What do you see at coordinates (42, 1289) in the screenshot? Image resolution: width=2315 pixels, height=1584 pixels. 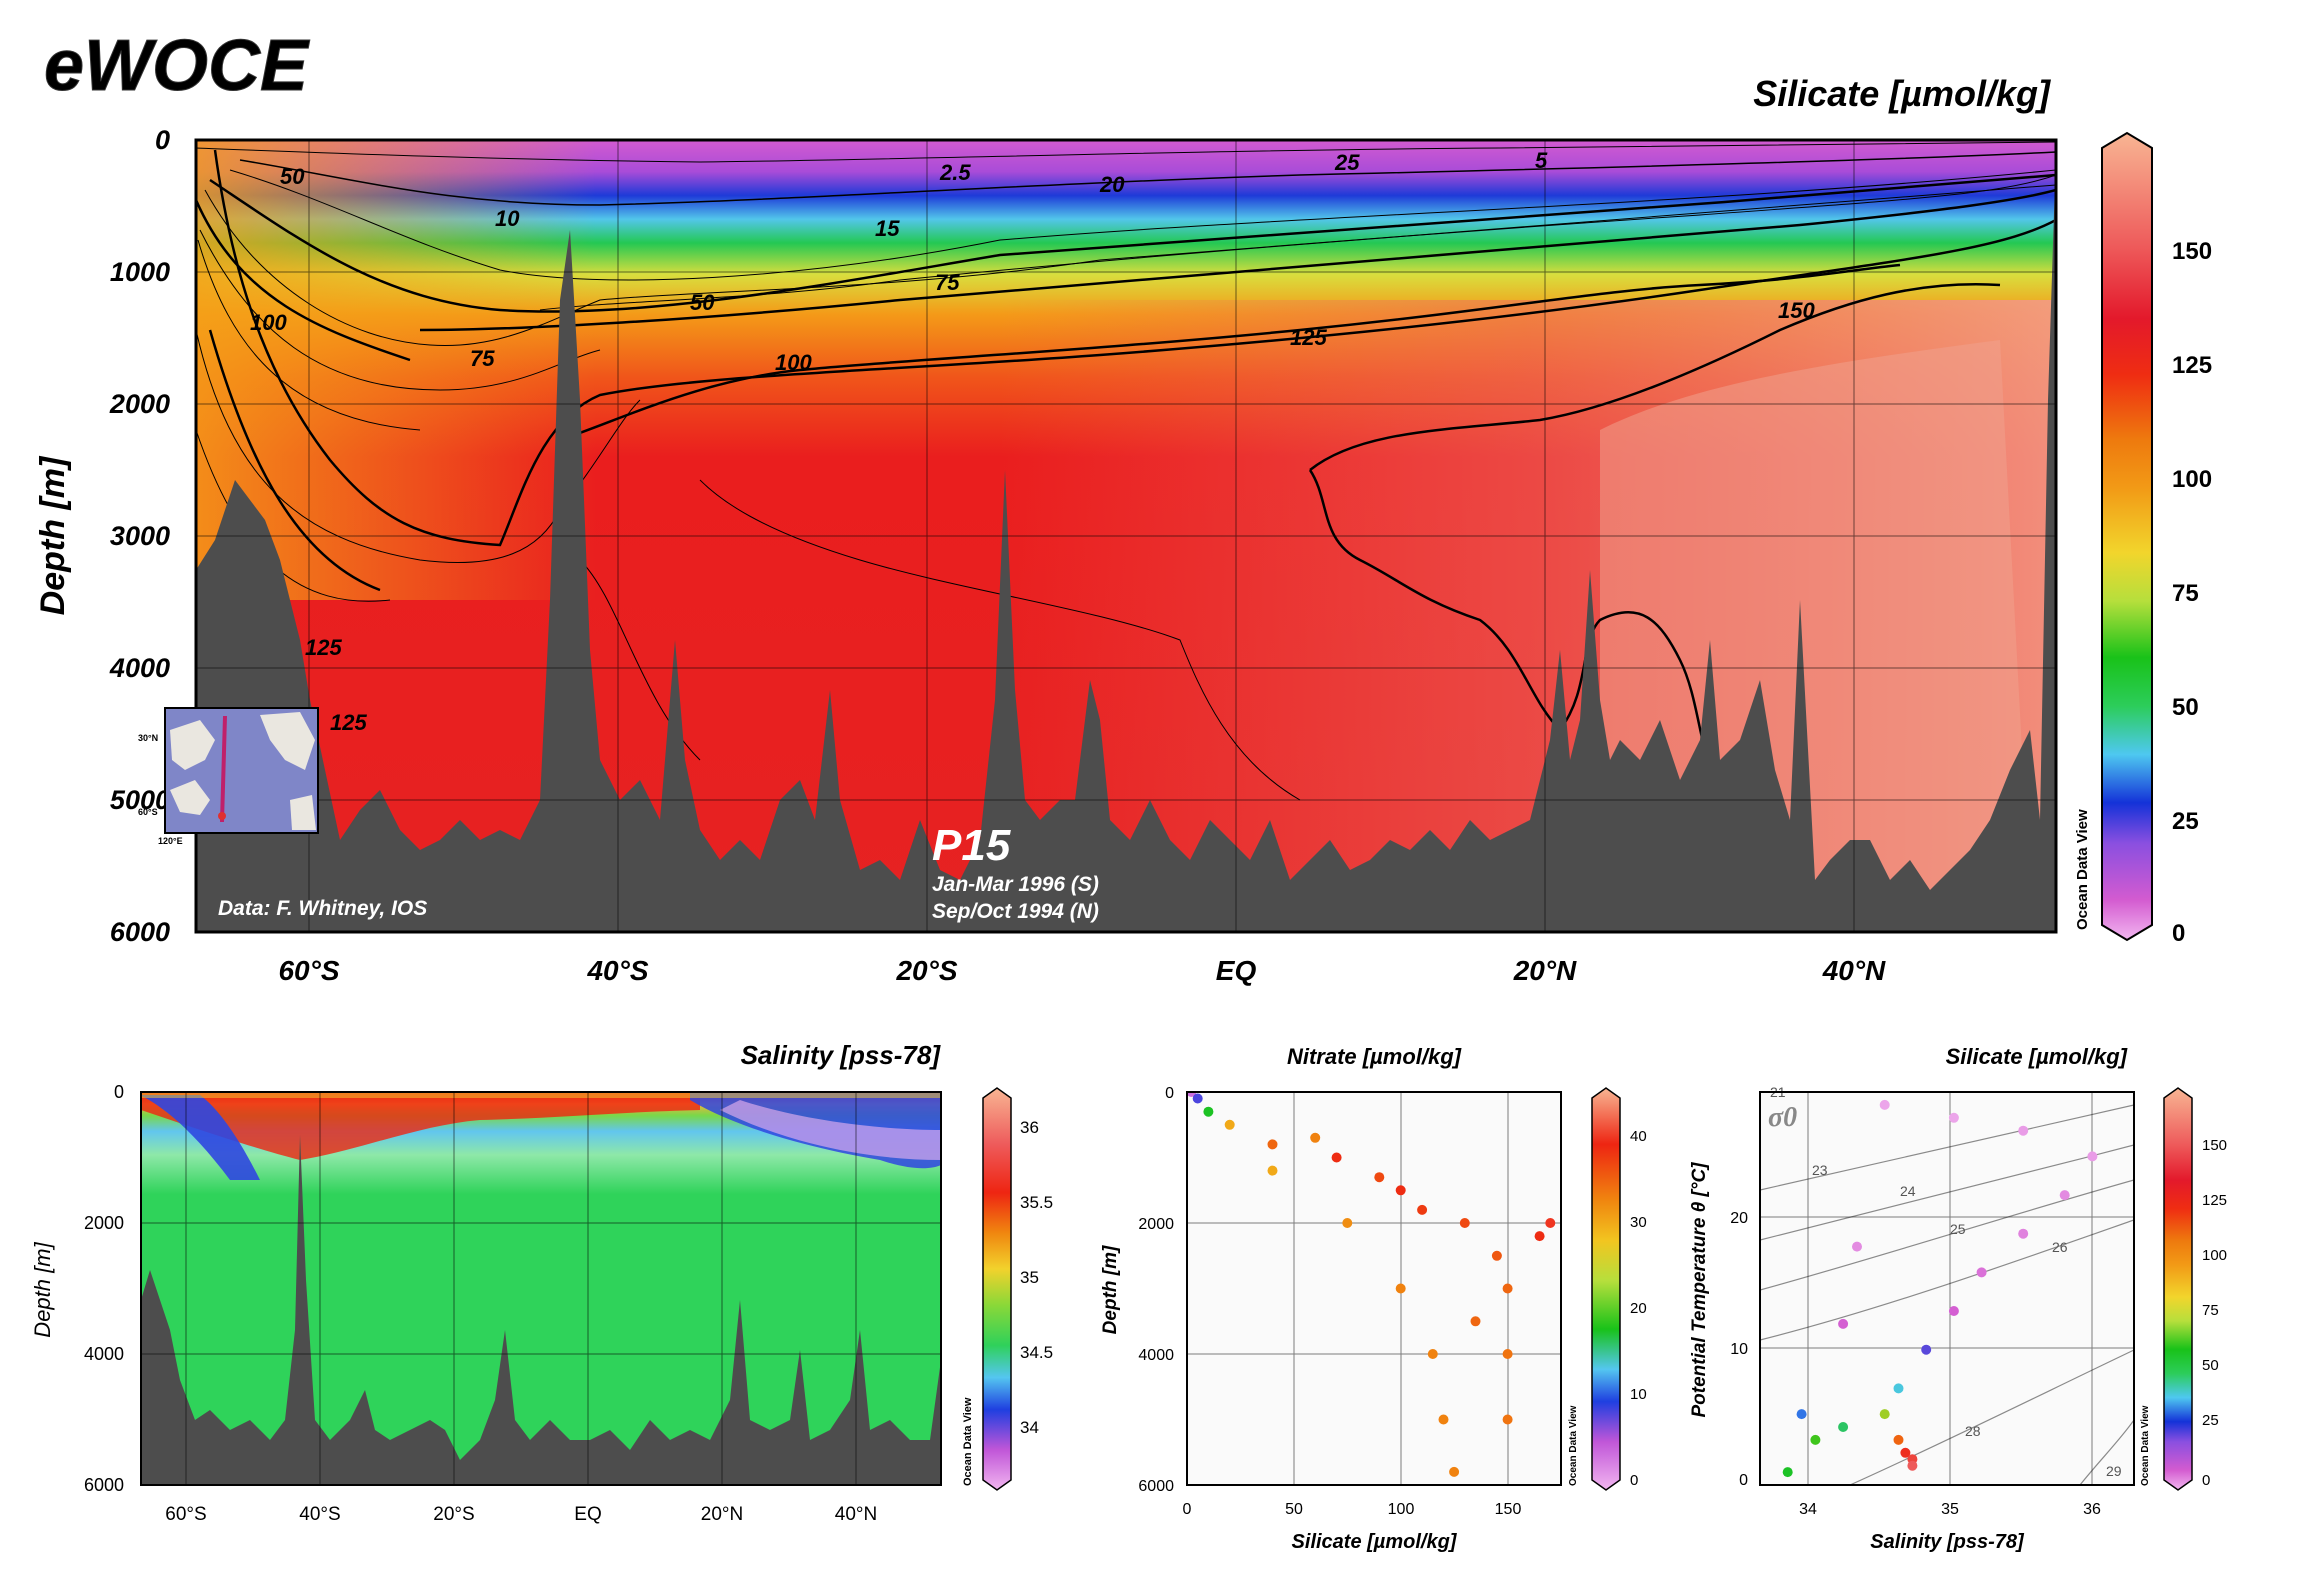 I see `salinity-y-label: Depth [m]` at bounding box center [42, 1289].